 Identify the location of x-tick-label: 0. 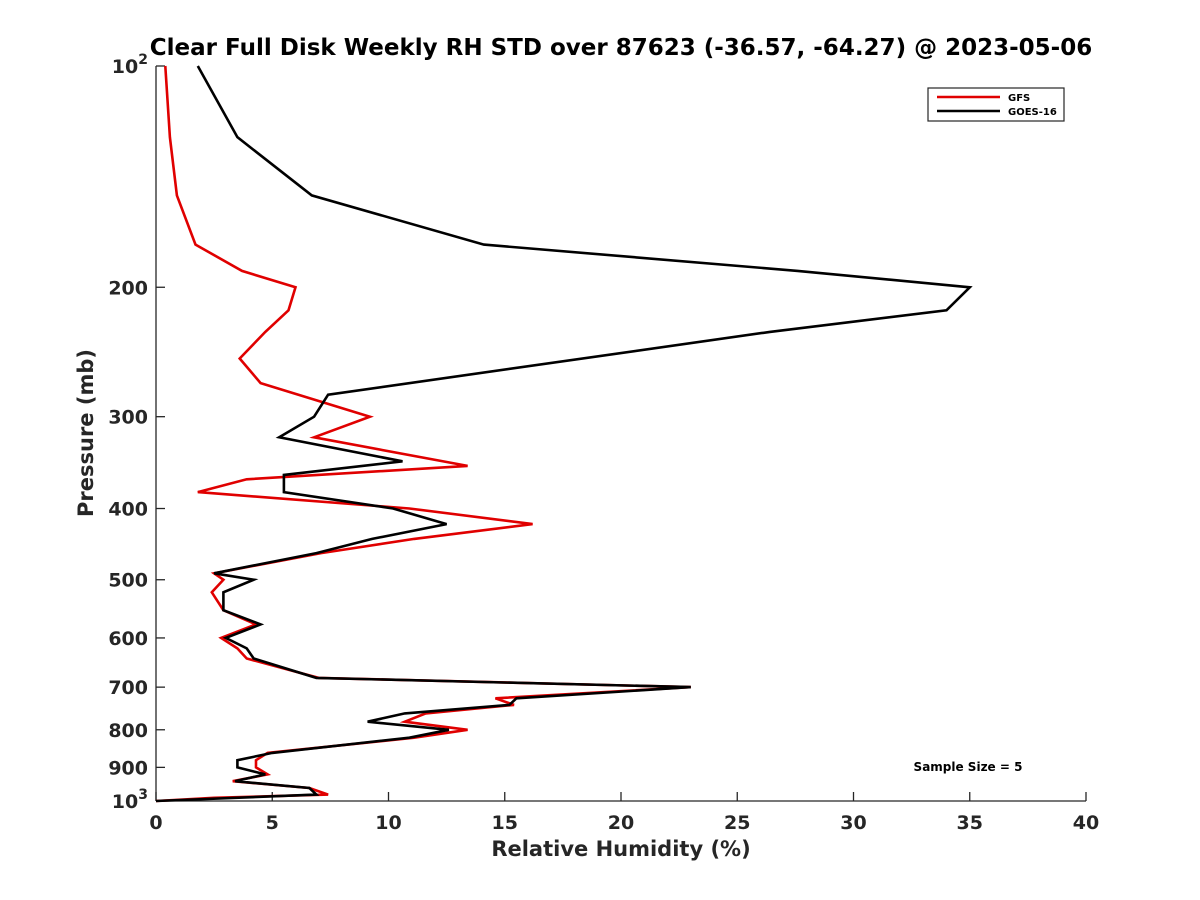
(155, 823).